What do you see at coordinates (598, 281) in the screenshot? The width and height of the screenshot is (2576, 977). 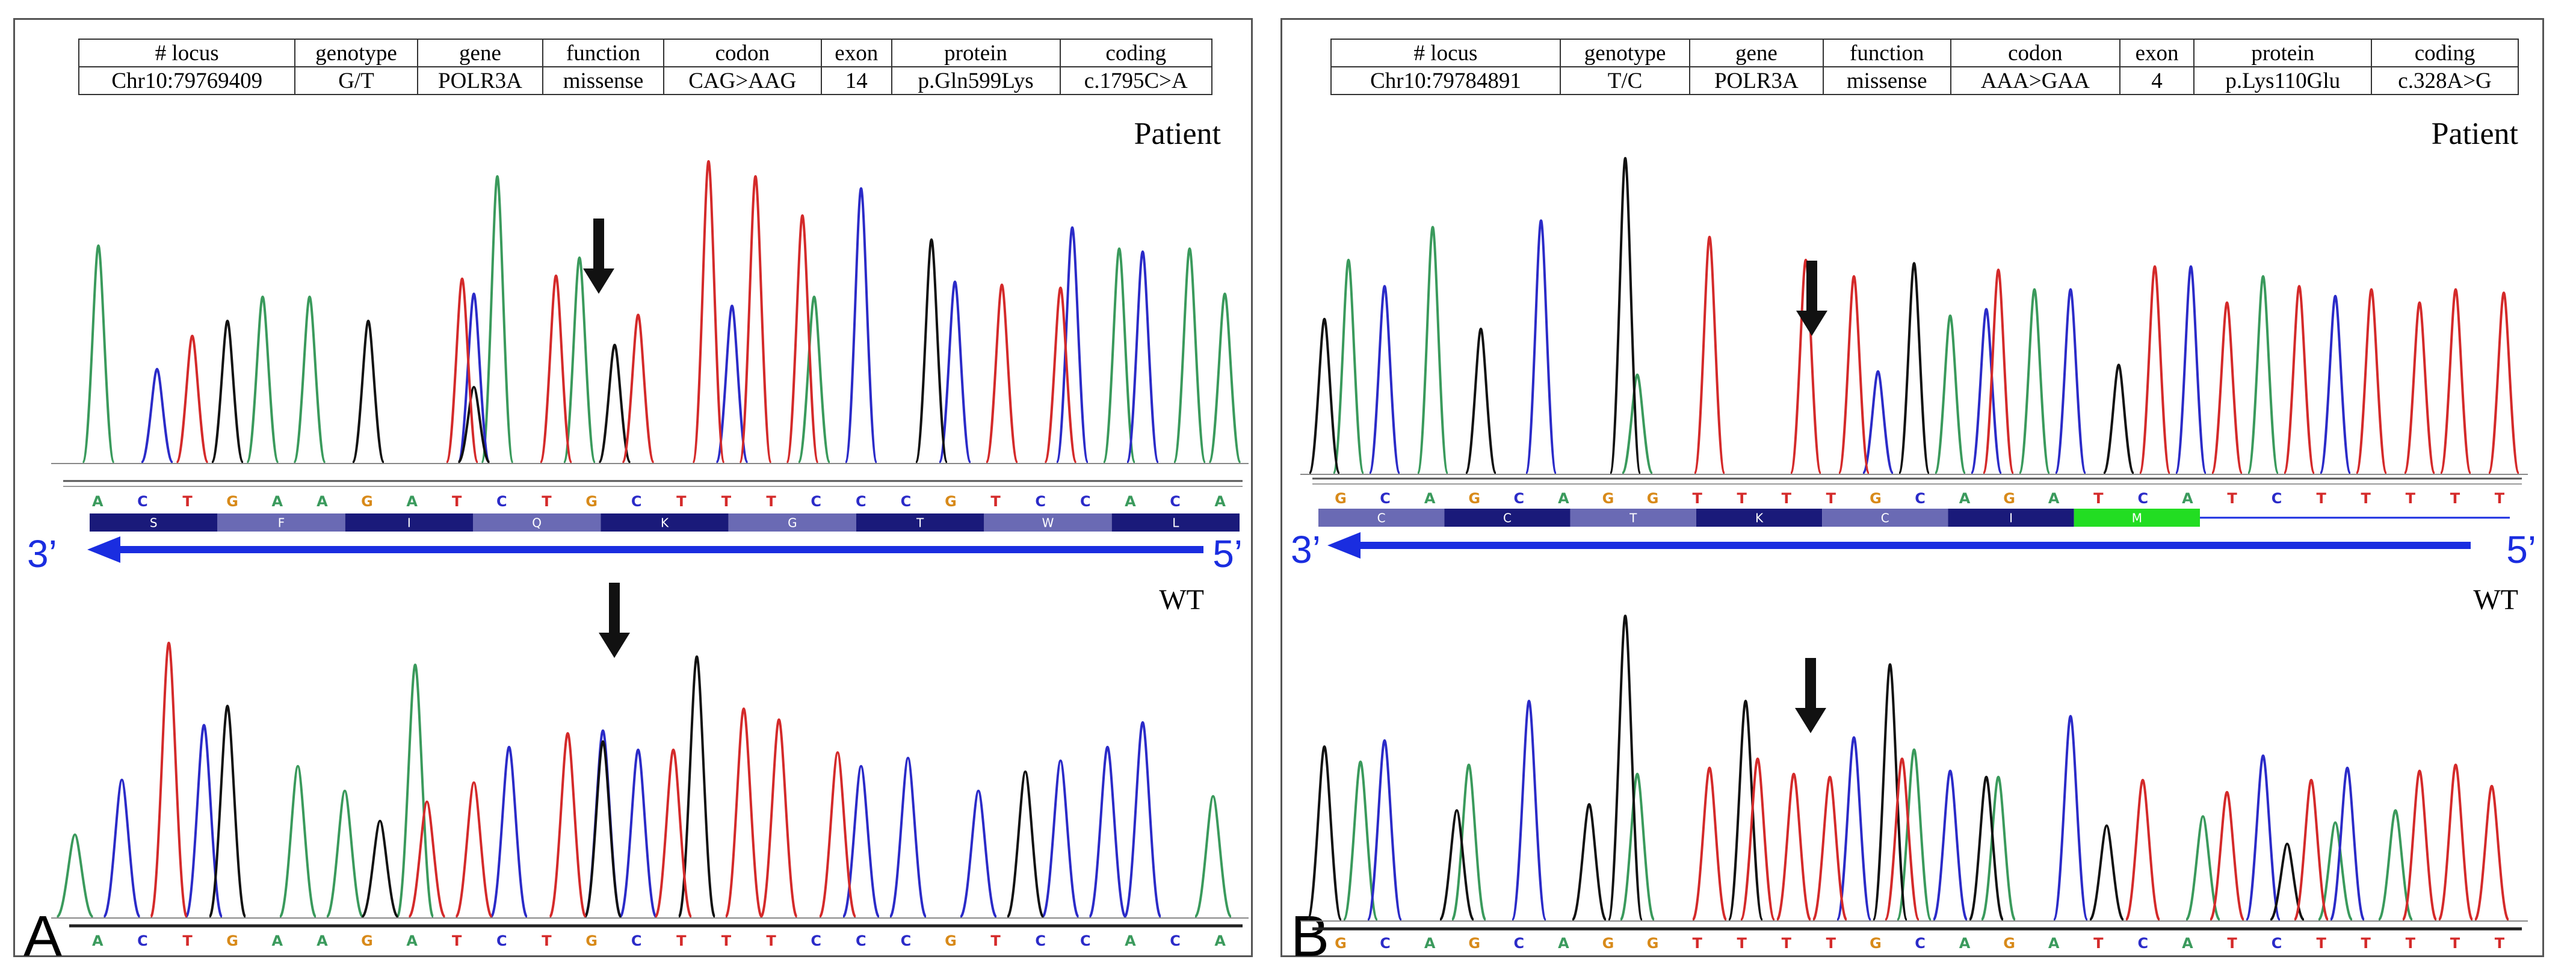 I see `down-arrow-head` at bounding box center [598, 281].